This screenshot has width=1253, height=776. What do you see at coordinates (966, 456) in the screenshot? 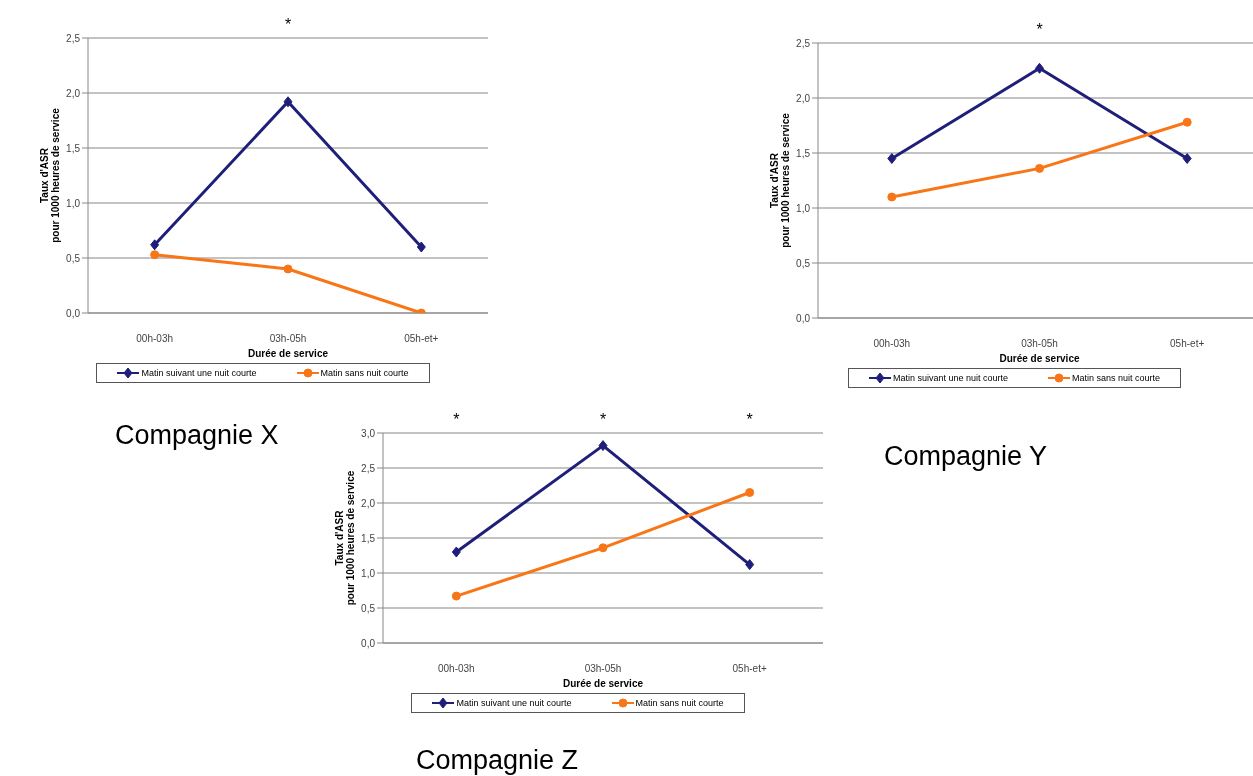
I see `text: Compagnie Y` at bounding box center [966, 456].